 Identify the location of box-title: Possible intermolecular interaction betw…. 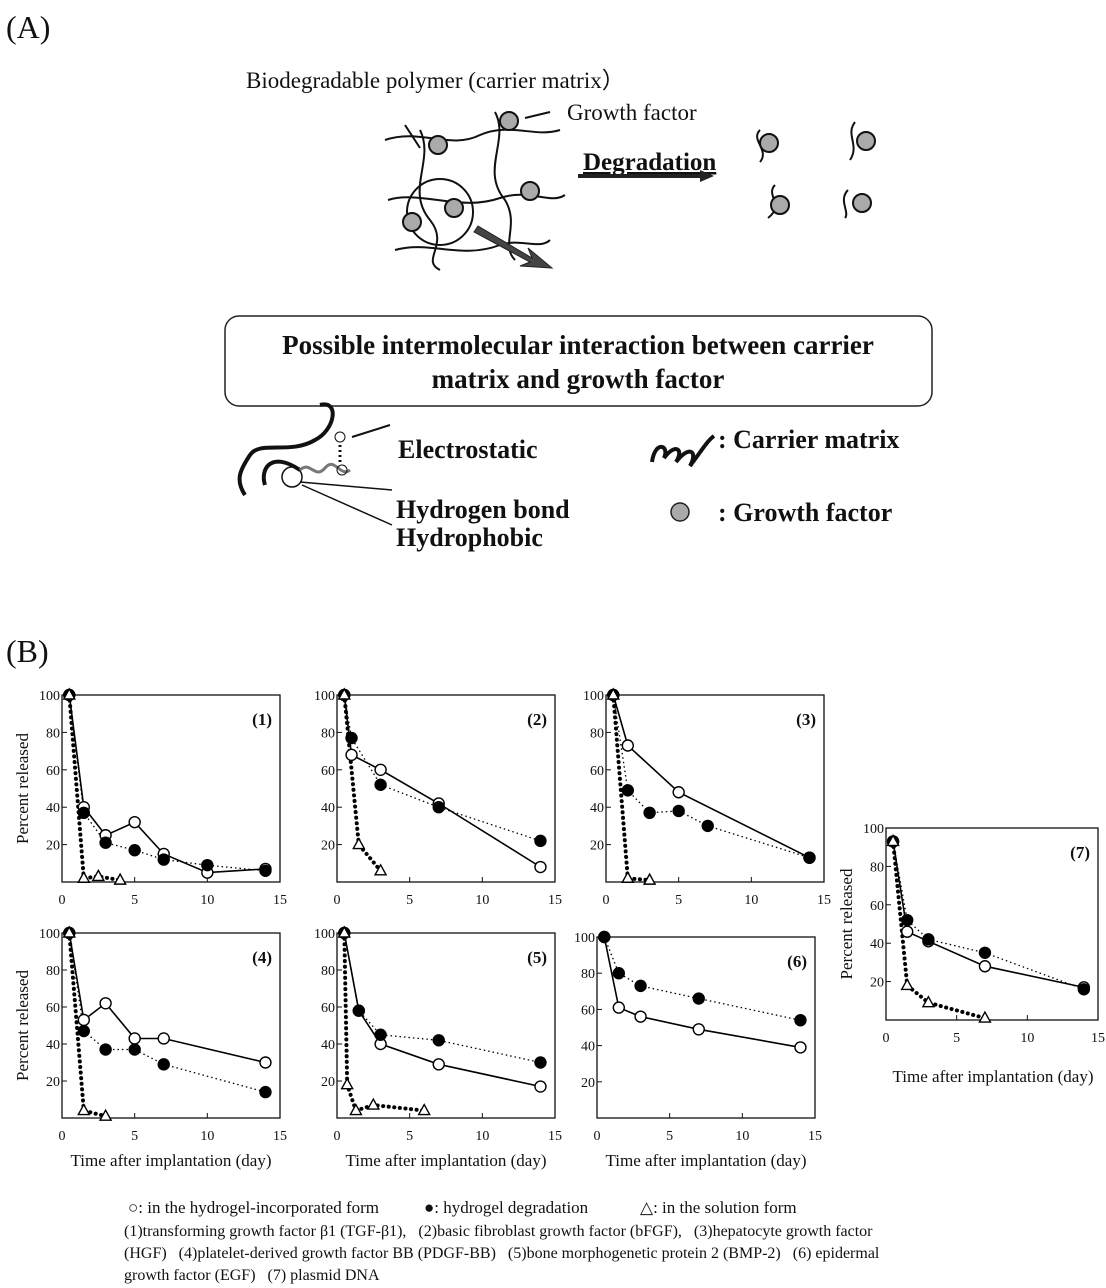
(578, 345).